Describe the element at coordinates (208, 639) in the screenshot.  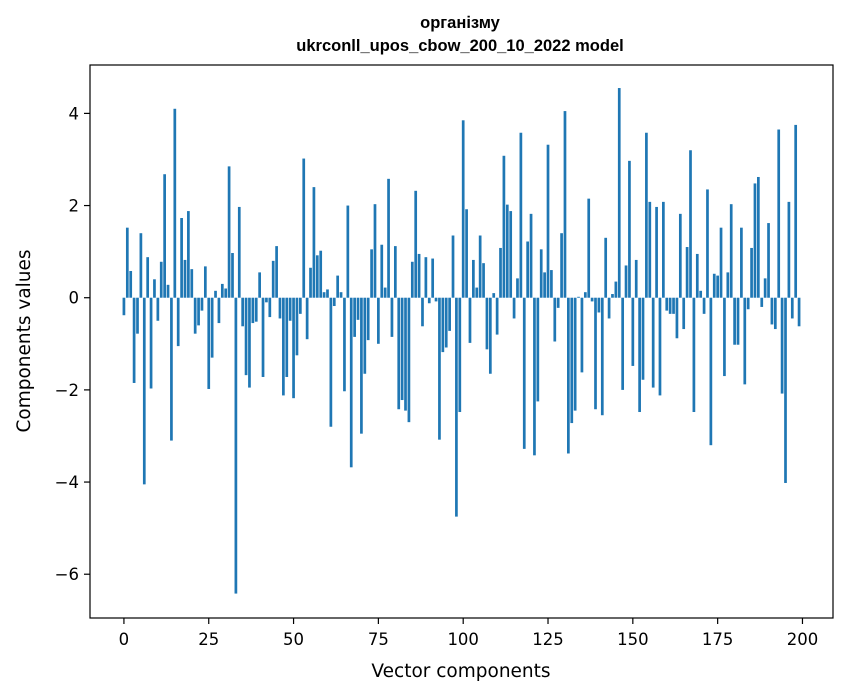
I see `x-tick-label: 25` at that location.